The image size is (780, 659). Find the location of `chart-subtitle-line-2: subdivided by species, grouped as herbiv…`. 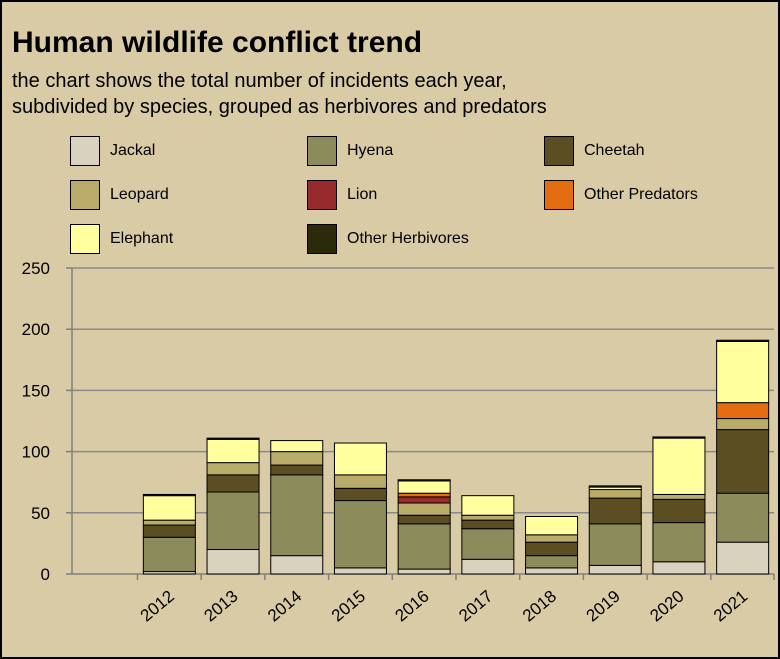

chart-subtitle-line-2: subdivided by species, grouped as herbiv… is located at coordinates (279, 107).